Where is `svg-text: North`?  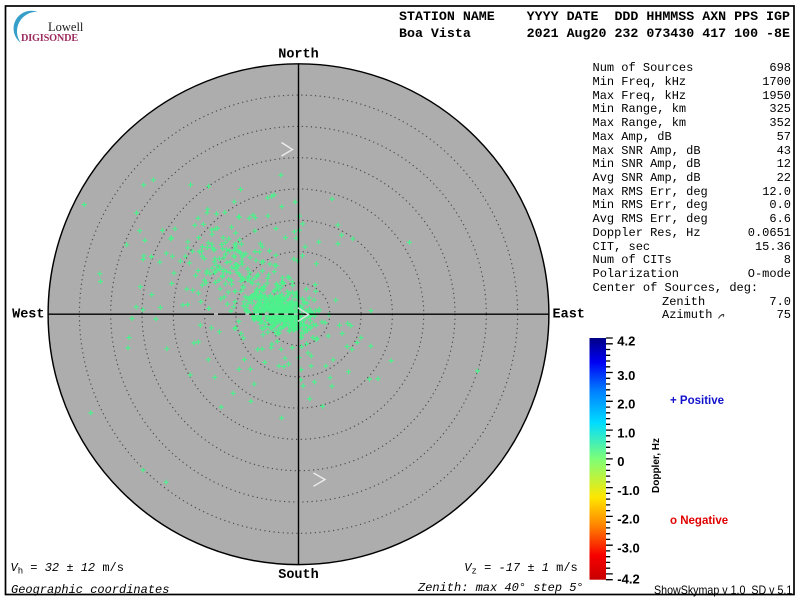 svg-text: North is located at coordinates (298, 55).